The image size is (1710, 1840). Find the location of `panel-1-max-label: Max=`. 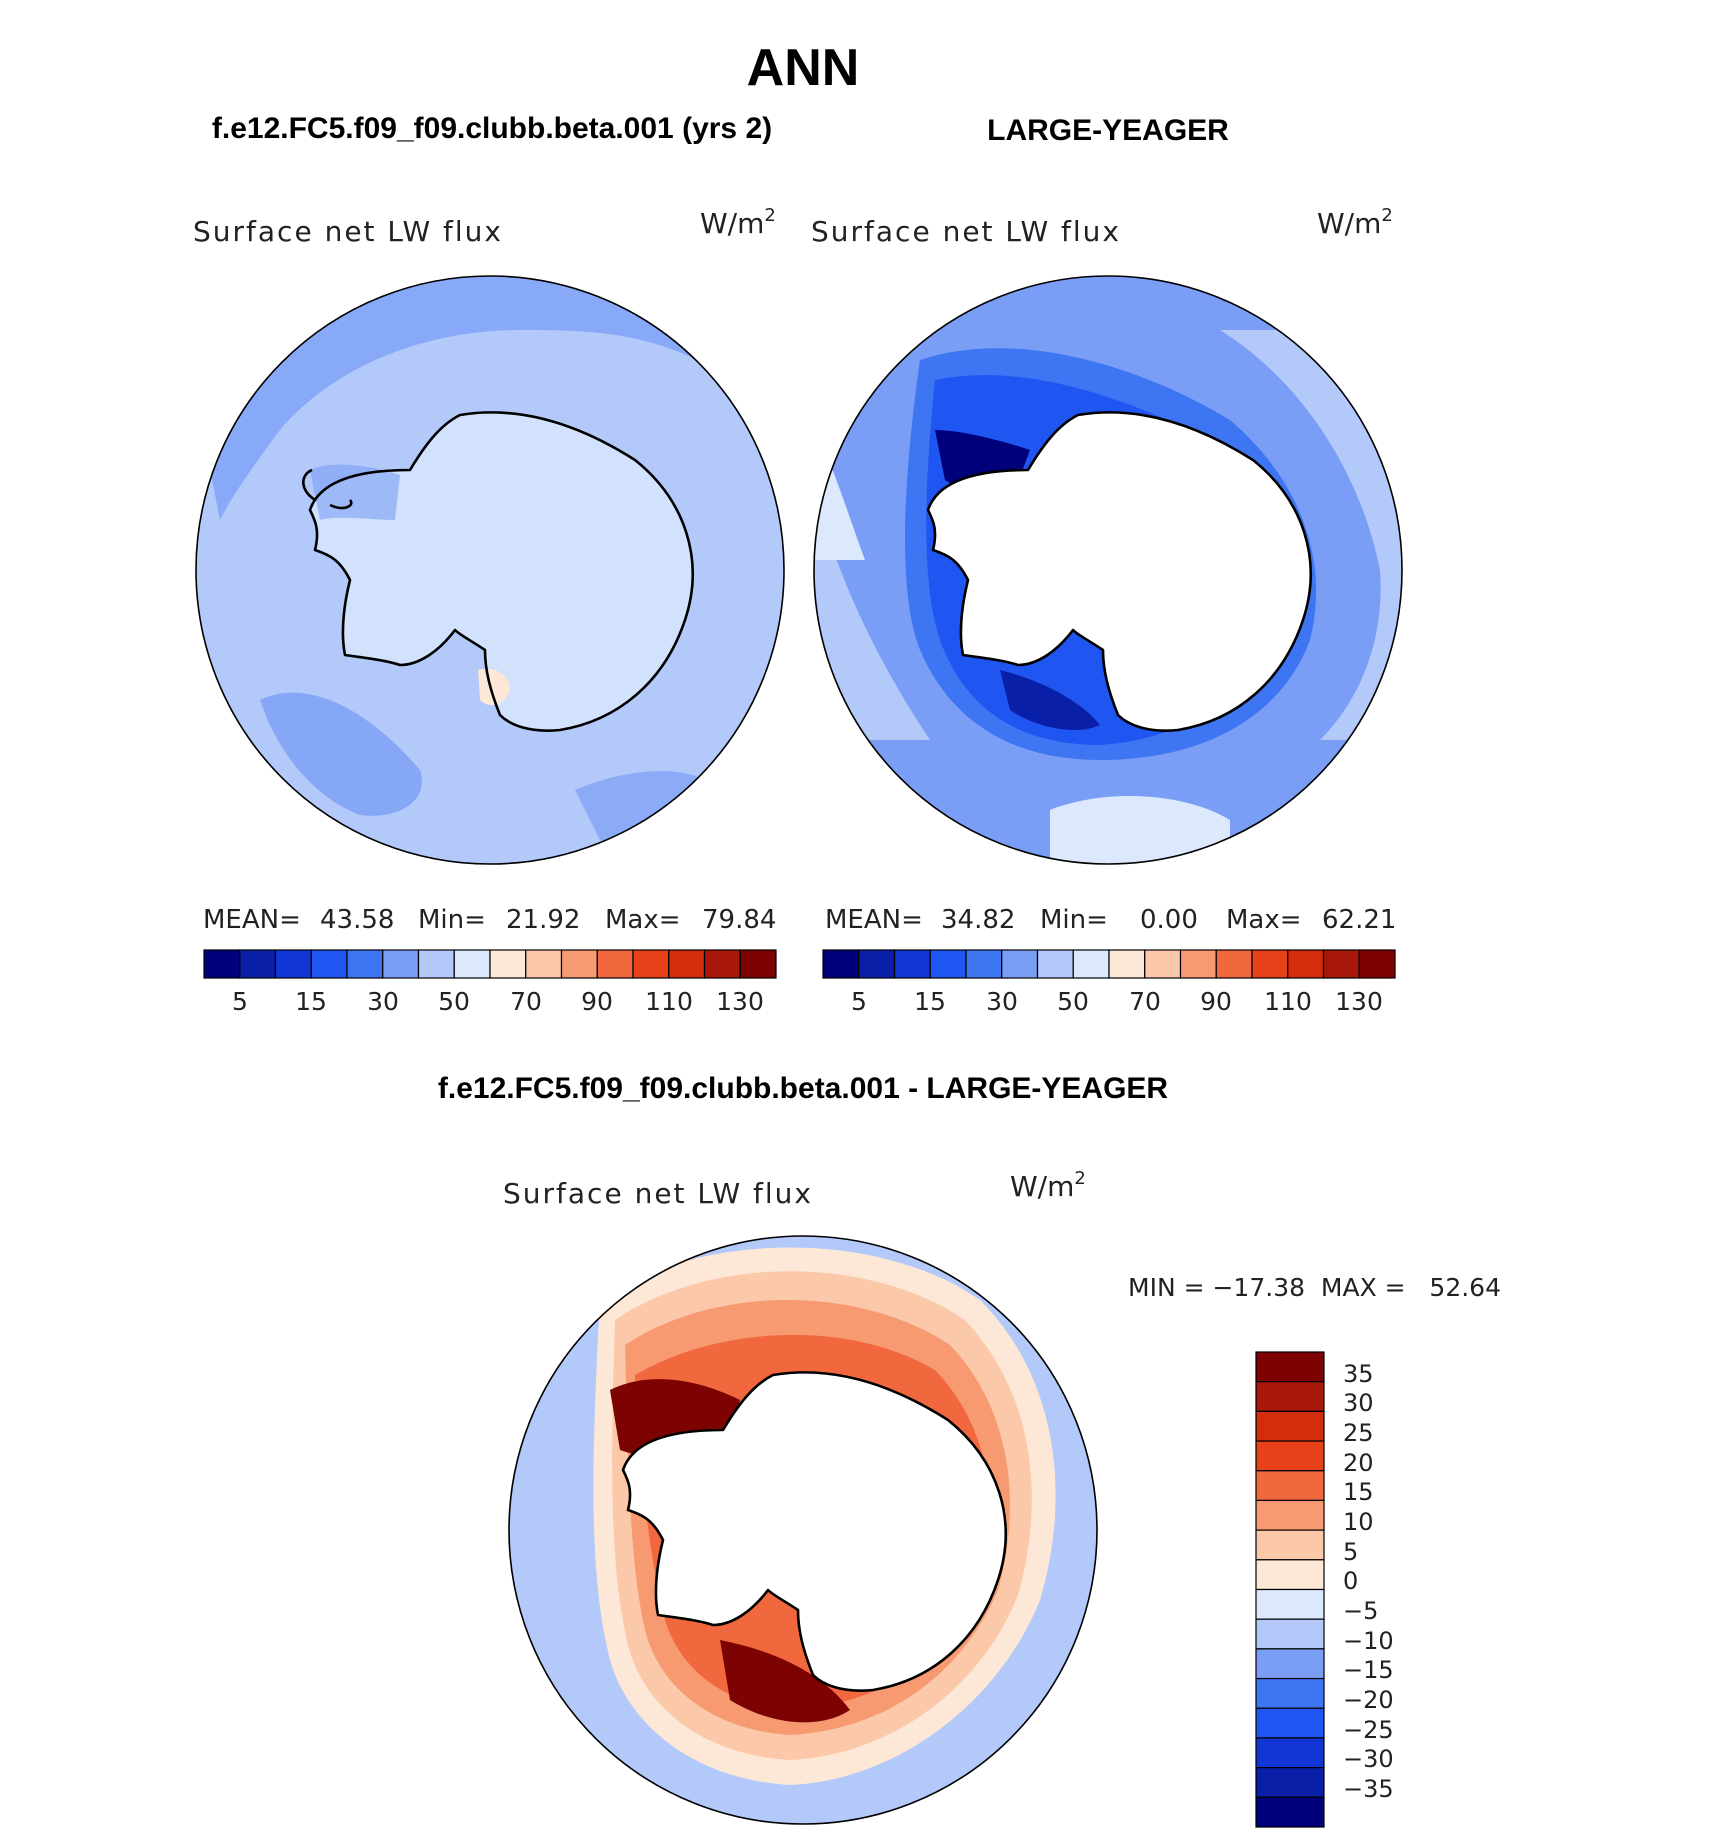

panel-1-max-label: Max= is located at coordinates (643, 920).